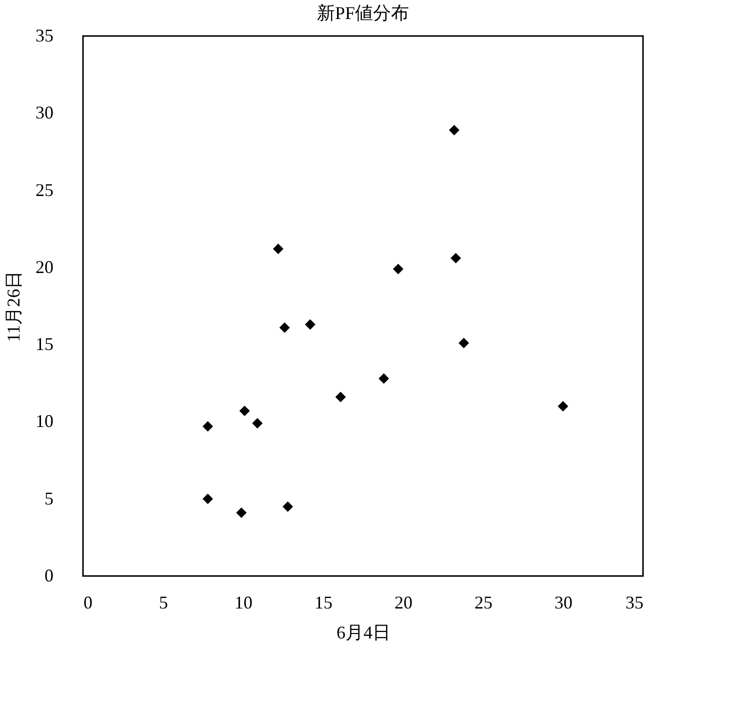 The image size is (738, 718). What do you see at coordinates (49, 576) in the screenshot?
I see `y-tick-label: 0` at bounding box center [49, 576].